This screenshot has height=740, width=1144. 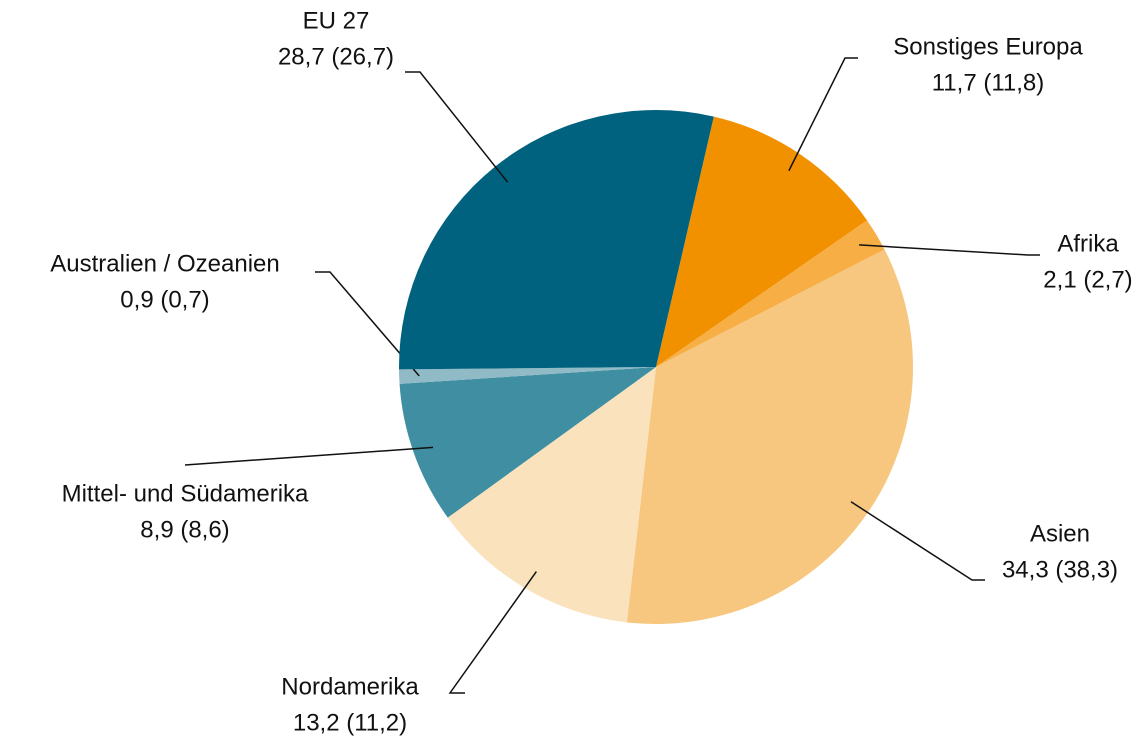 What do you see at coordinates (350, 722) in the screenshot?
I see `value-label: 13,2 (11,2)` at bounding box center [350, 722].